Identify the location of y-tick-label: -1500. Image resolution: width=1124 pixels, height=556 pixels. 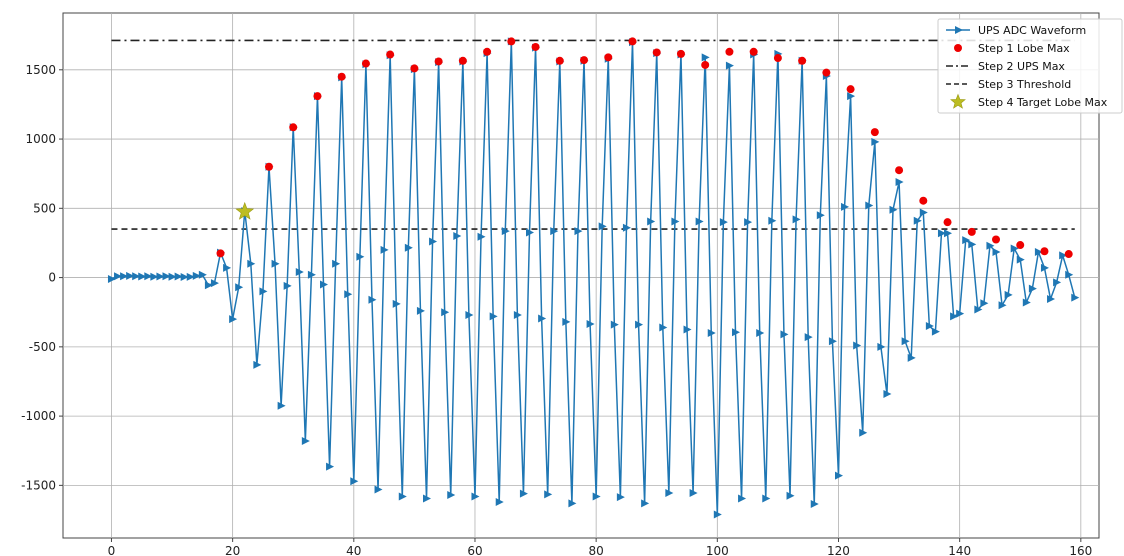
(38, 485).